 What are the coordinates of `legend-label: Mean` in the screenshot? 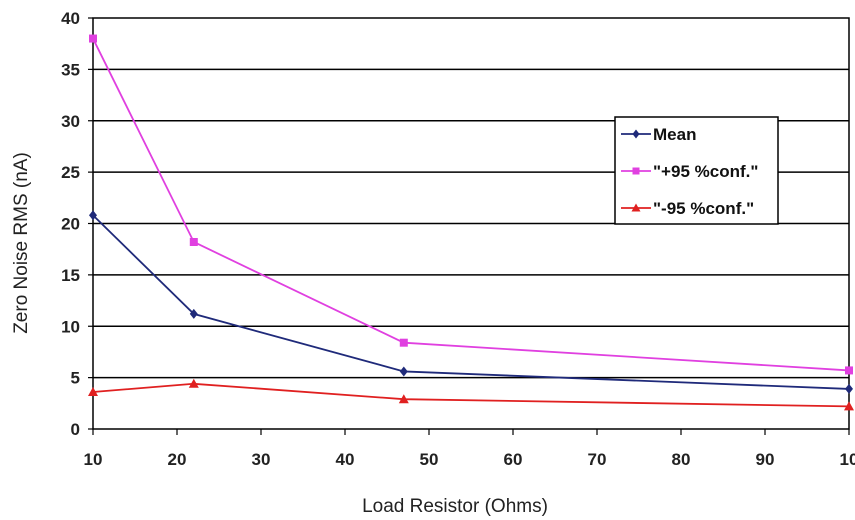 It's located at (674, 134).